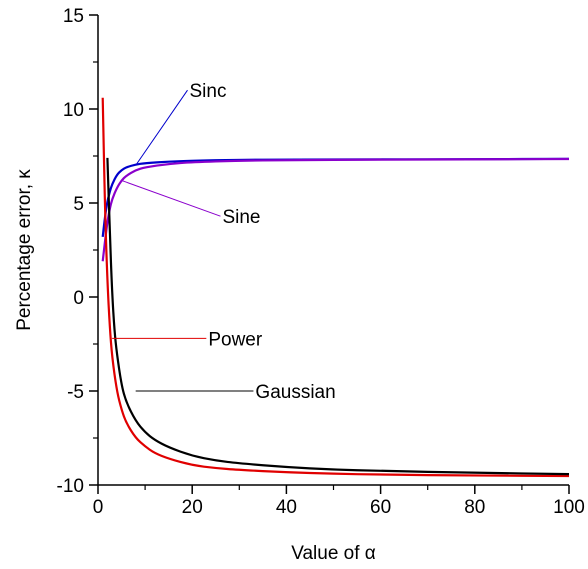 This screenshot has height=569, width=588. What do you see at coordinates (474, 507) in the screenshot?
I see `x-tick-label: 80` at bounding box center [474, 507].